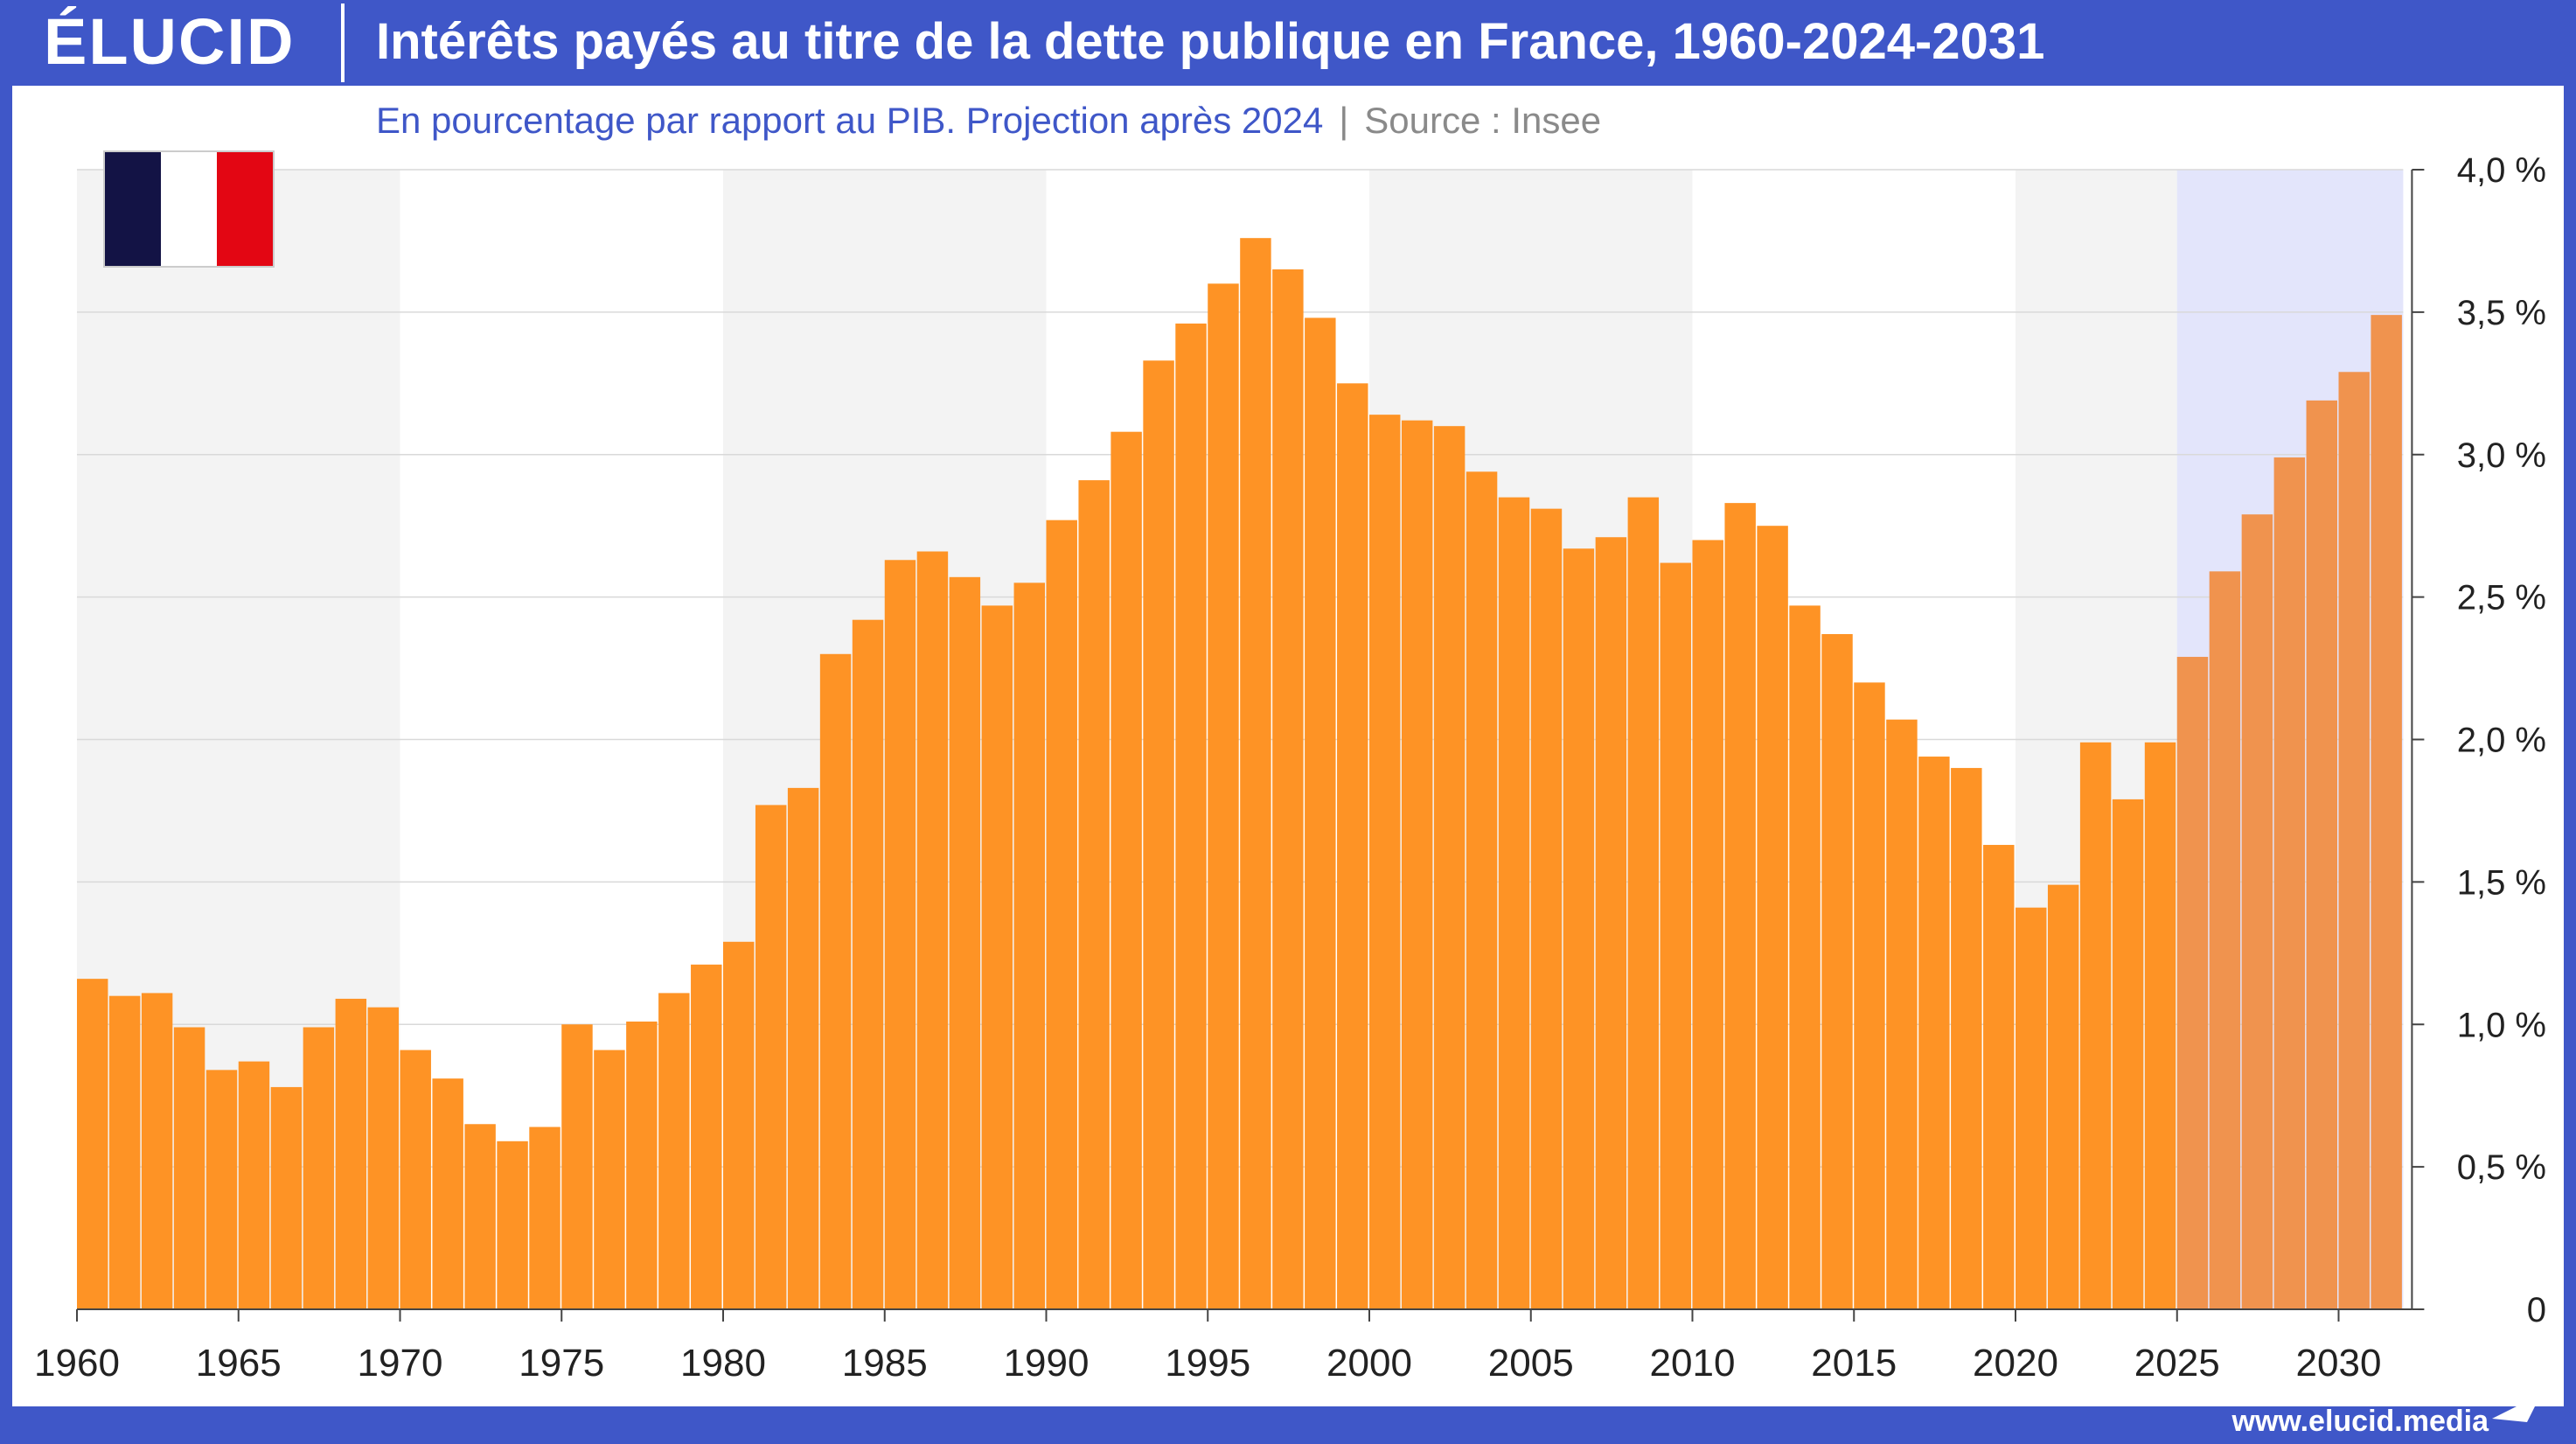  Describe the element at coordinates (2339, 1363) in the screenshot. I see `x-tick-label: 2030` at that location.